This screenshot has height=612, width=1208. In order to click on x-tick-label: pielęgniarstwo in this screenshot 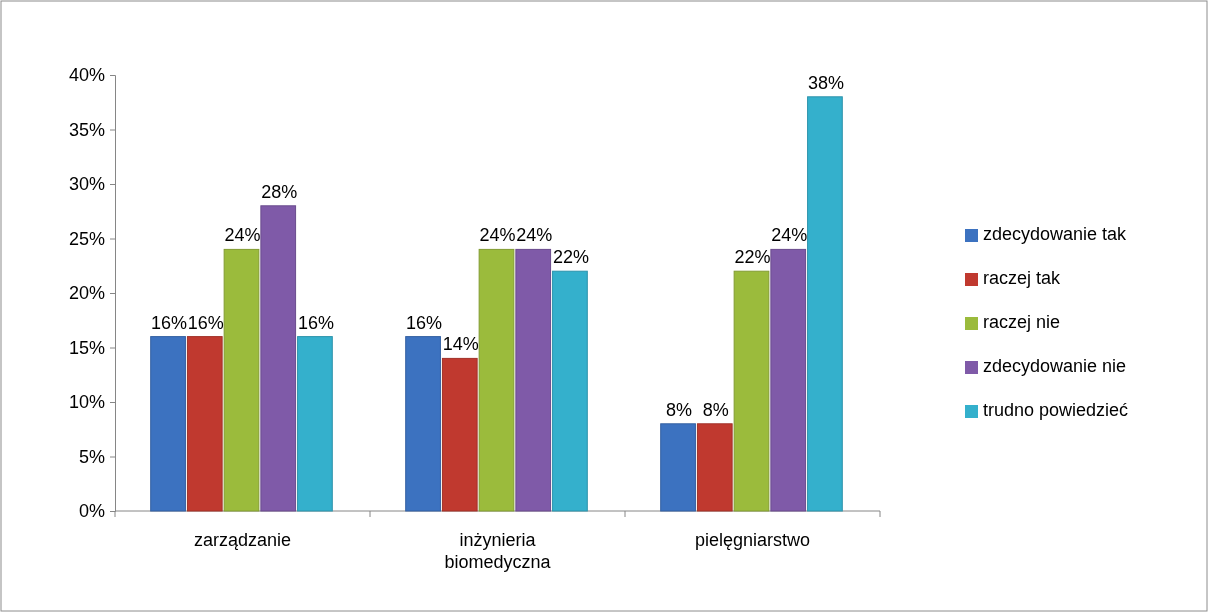, I will do `click(752, 540)`.